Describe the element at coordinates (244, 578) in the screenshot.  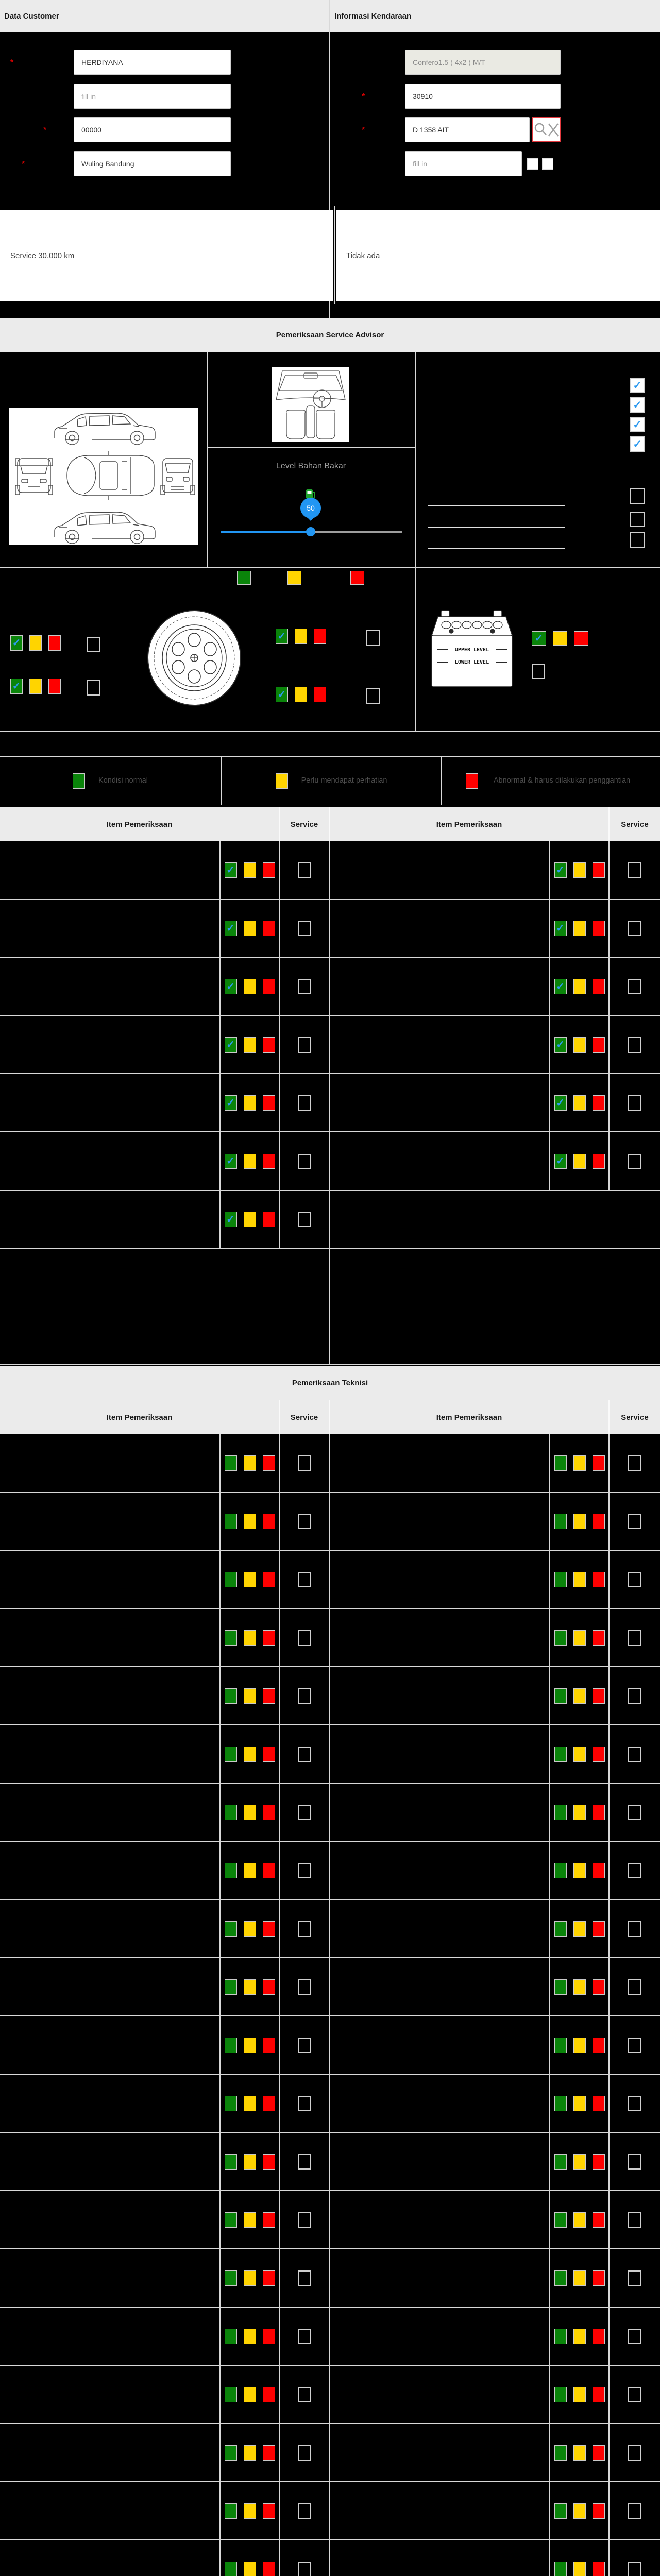
I see `tire-legend-green` at that location.